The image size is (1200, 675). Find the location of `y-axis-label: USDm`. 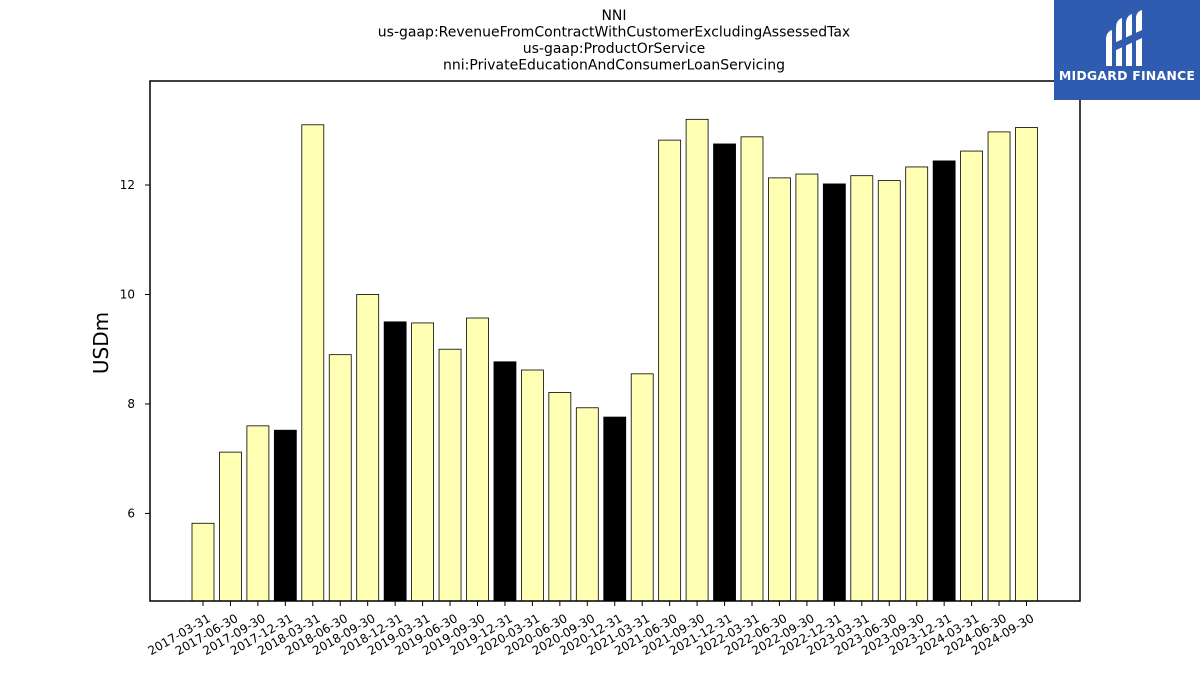

y-axis-label: USDm is located at coordinates (101, 343).